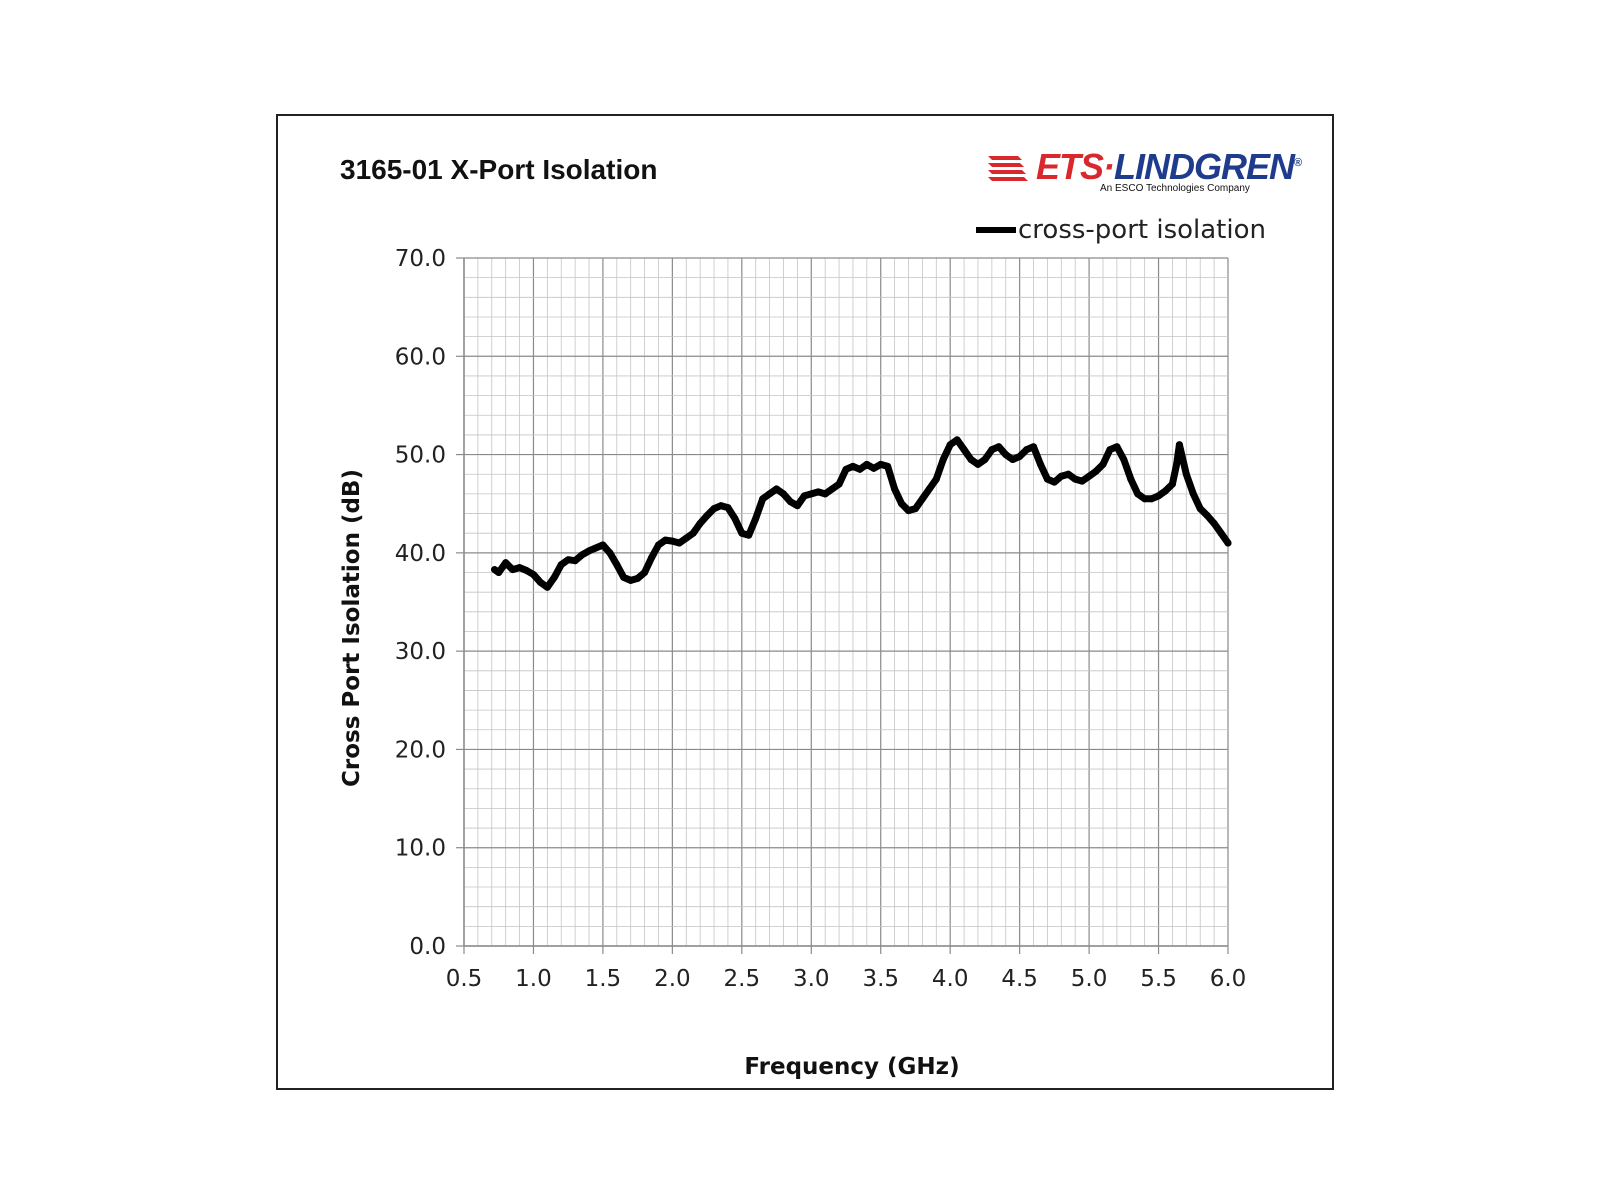 This screenshot has width=1600, height=1200. Describe the element at coordinates (499, 169) in the screenshot. I see `chart-title: 3165-01 X-Port Isolation` at that location.